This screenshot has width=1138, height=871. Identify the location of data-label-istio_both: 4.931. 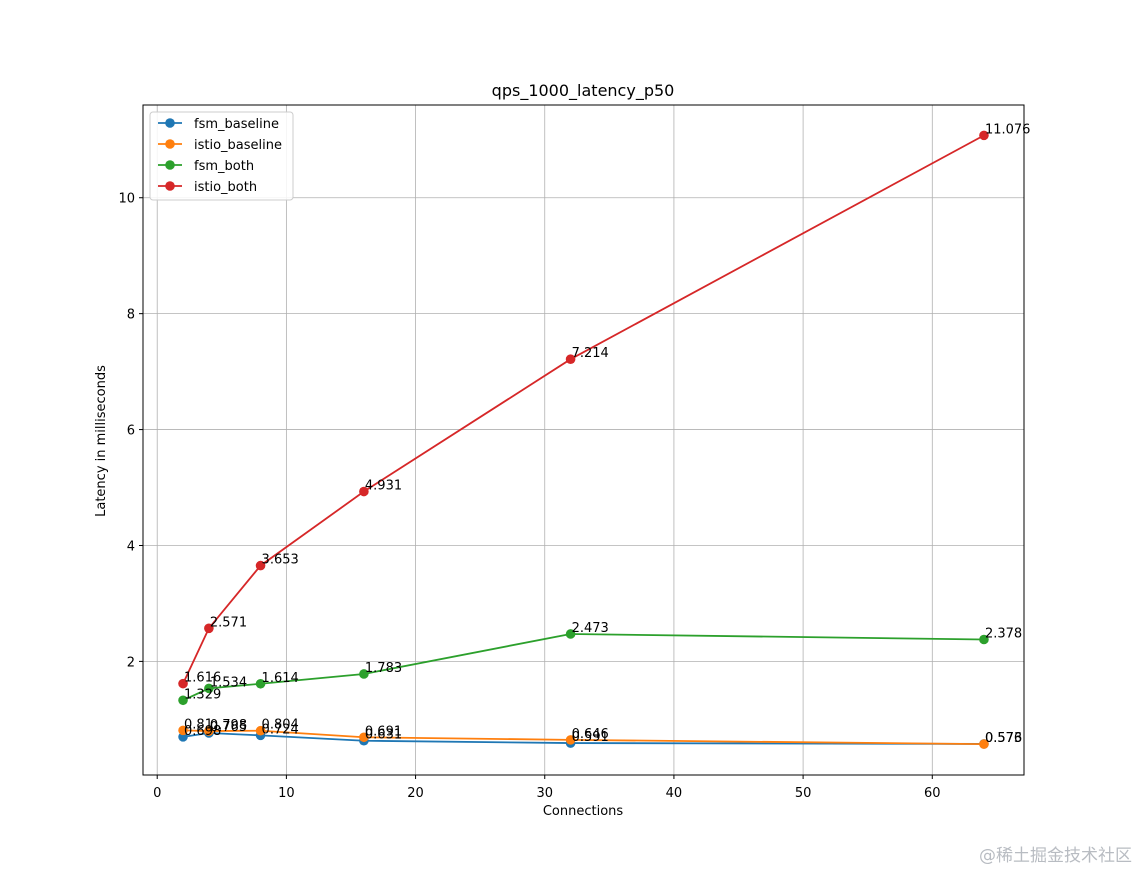
(383, 486).